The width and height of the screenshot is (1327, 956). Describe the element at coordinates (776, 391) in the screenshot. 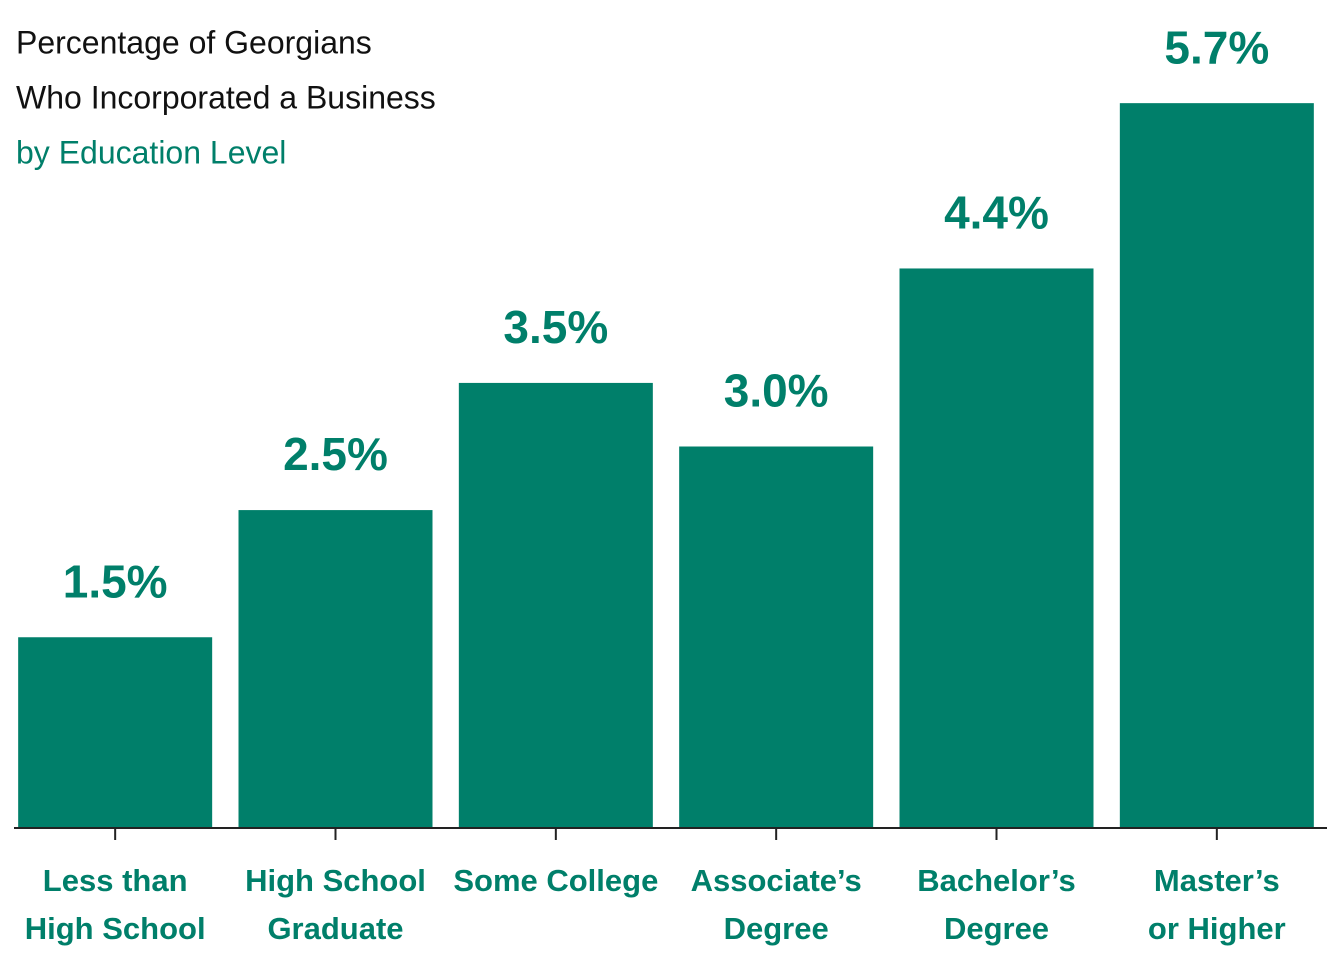

I see `value-label: 3.0%` at that location.